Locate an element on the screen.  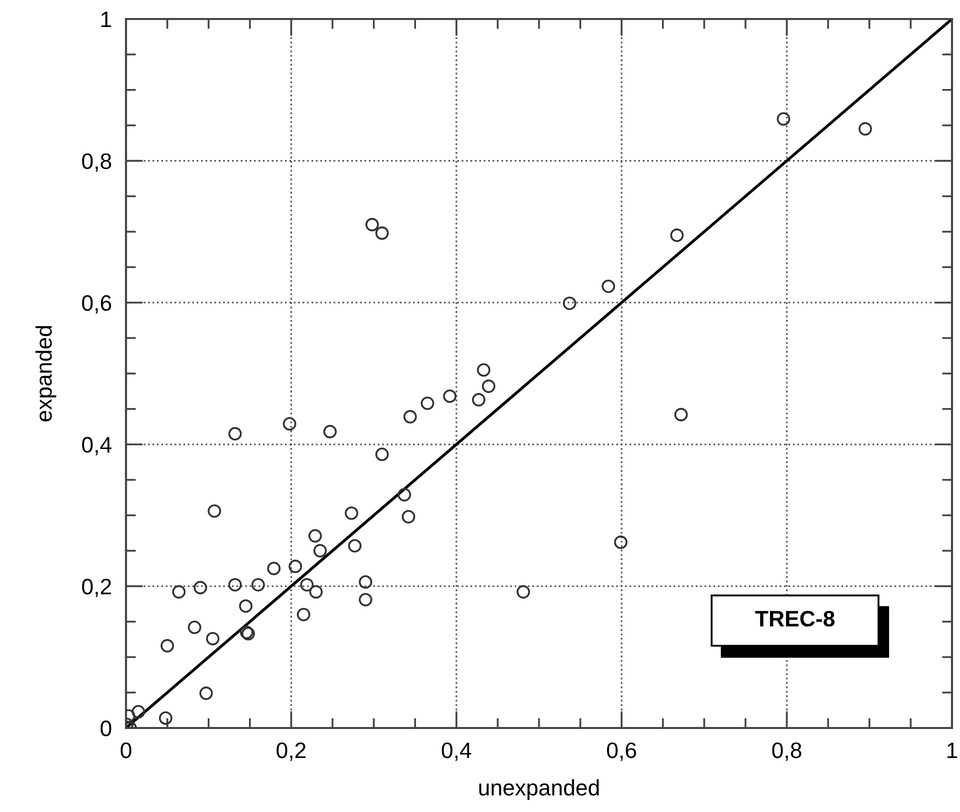
x-tick-label: 0,2 is located at coordinates (291, 751).